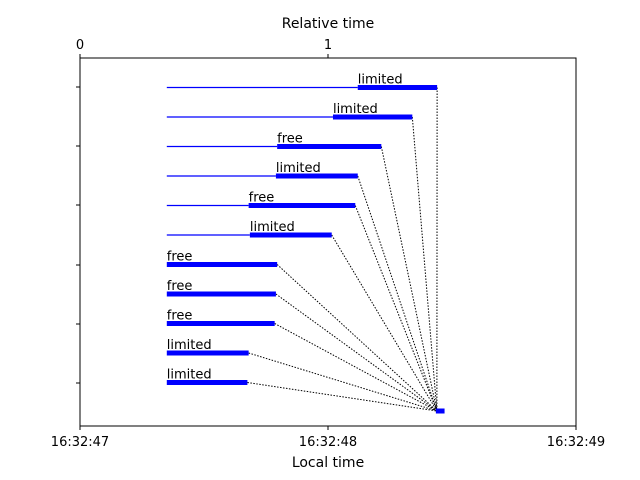 Image resolution: width=640 pixels, height=480 pixels. I want to click on final-marker, so click(440, 411).